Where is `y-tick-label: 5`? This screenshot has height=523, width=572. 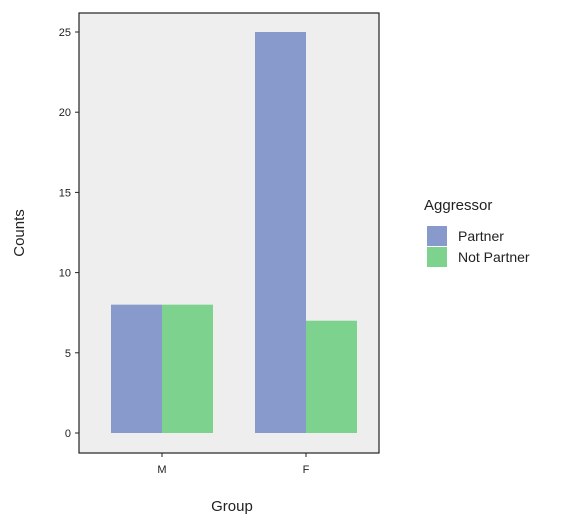 y-tick-label: 5 is located at coordinates (68, 354).